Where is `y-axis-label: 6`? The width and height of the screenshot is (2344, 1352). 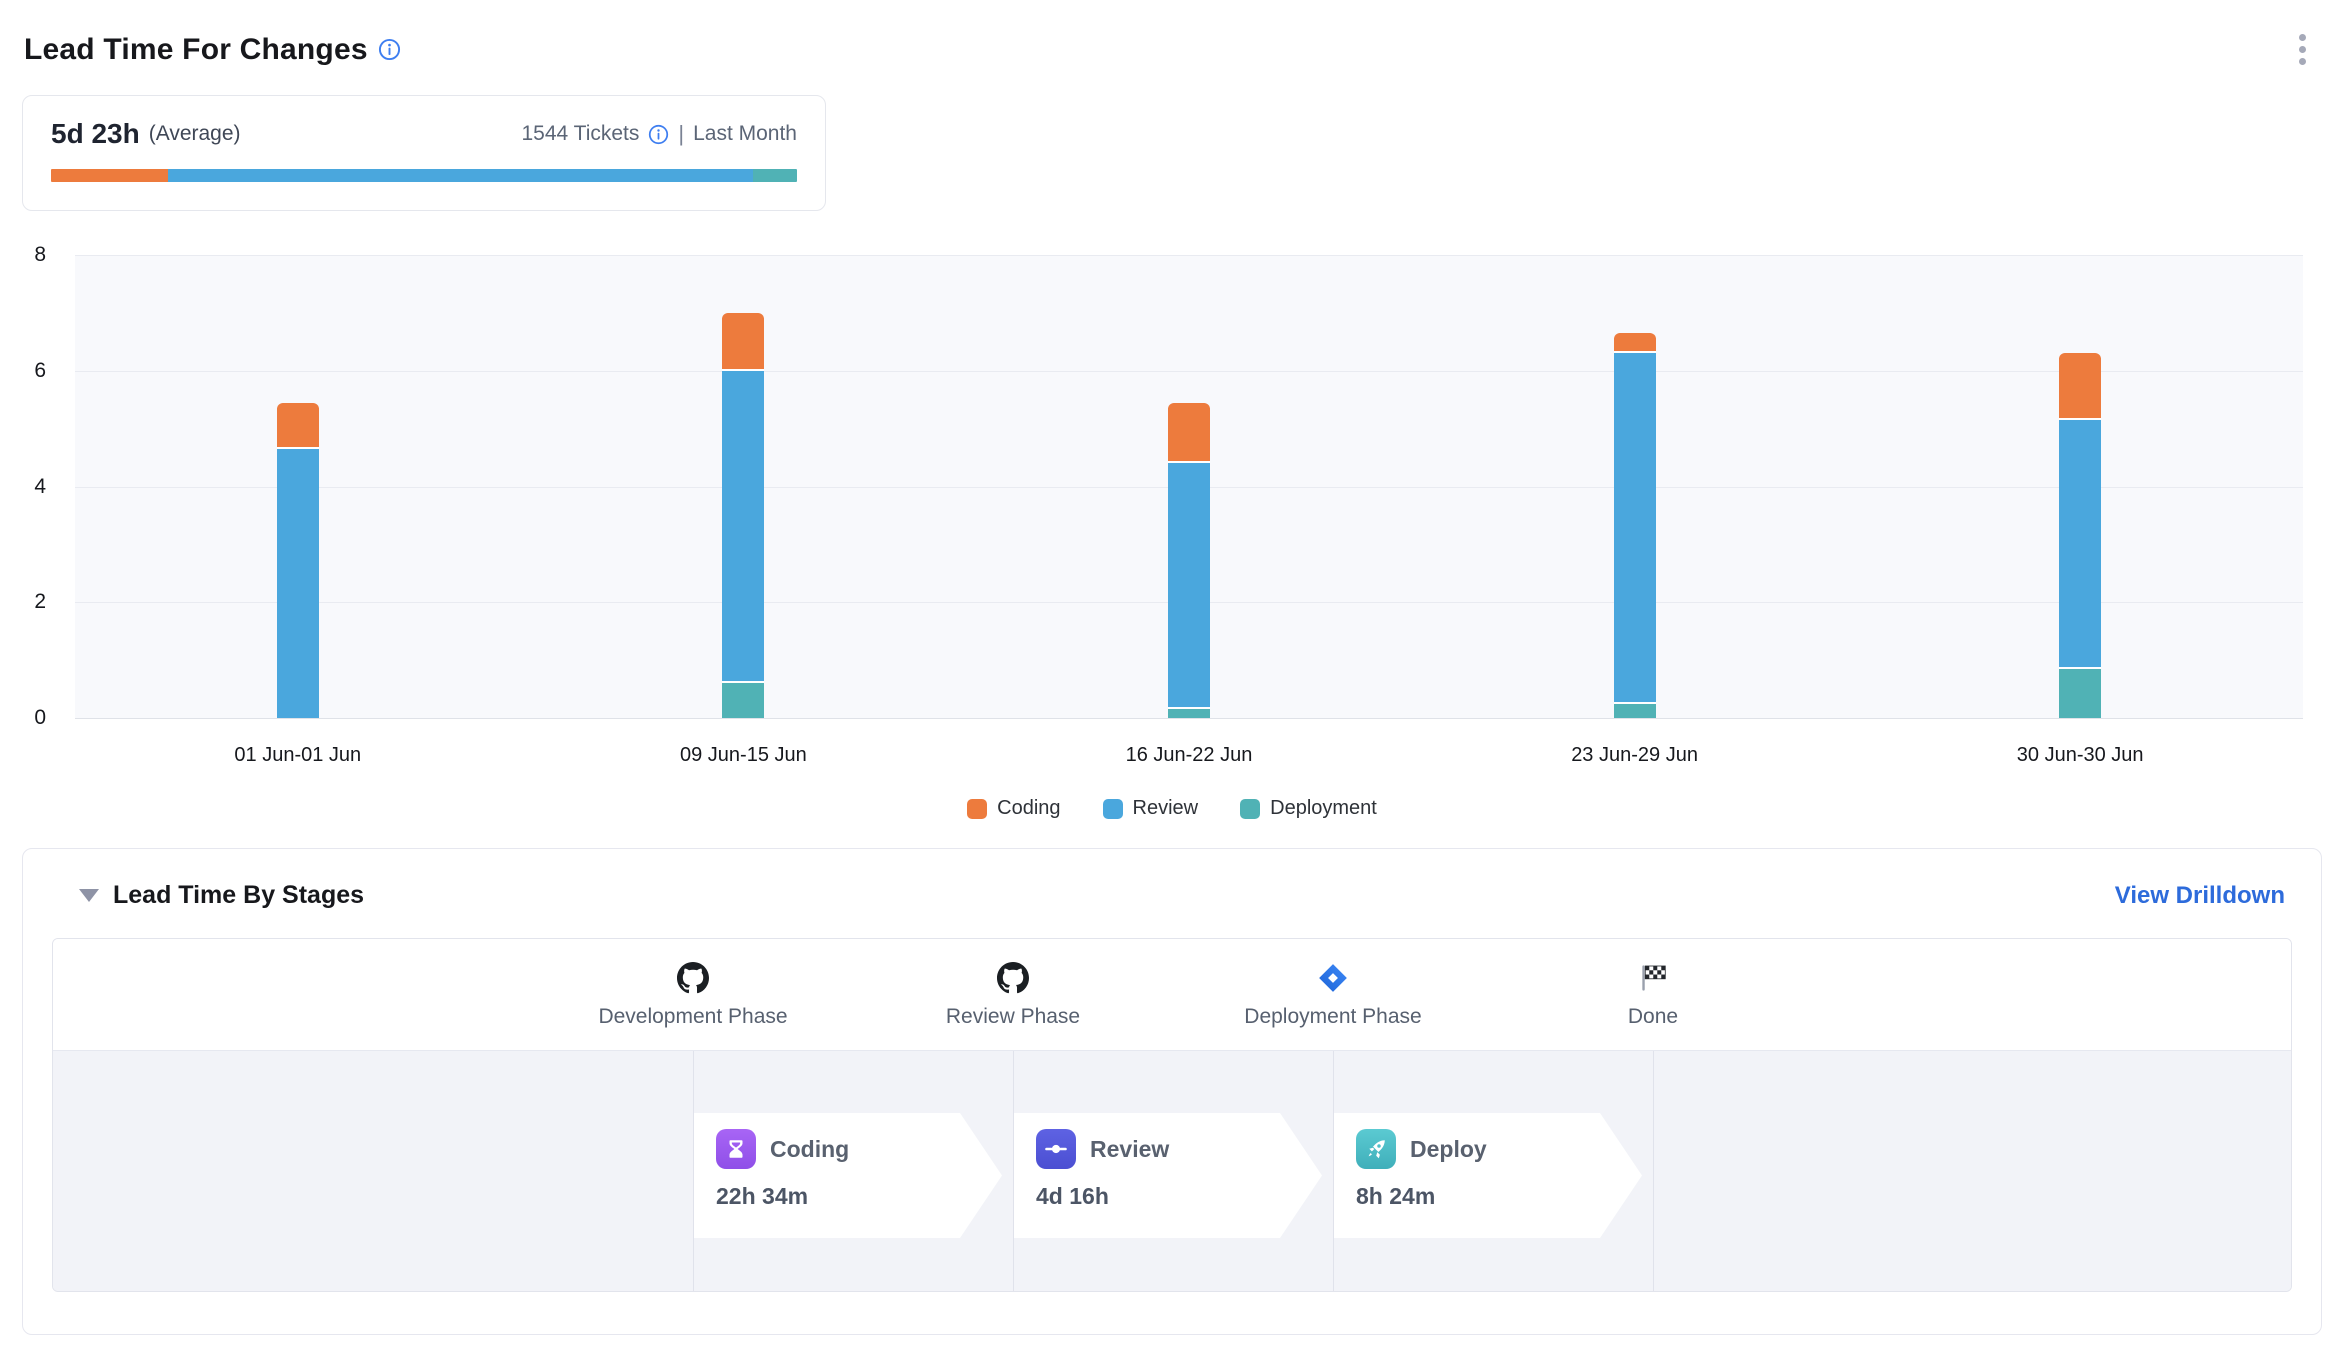 y-axis-label: 6 is located at coordinates (40, 370).